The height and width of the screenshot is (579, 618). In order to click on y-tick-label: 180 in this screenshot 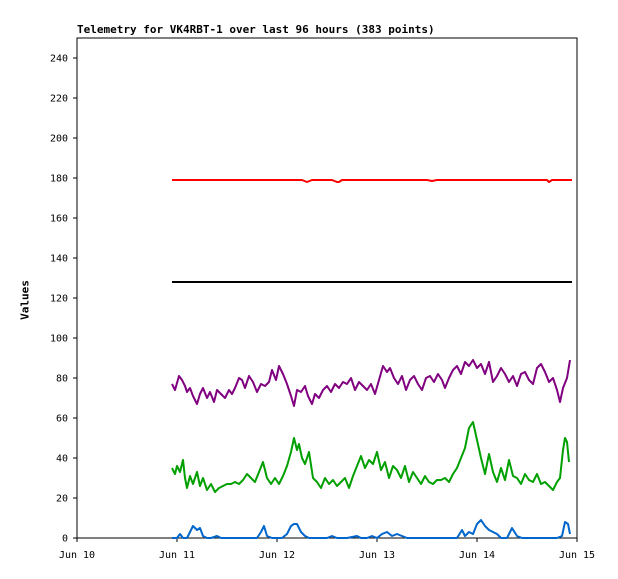, I will do `click(59, 179)`.